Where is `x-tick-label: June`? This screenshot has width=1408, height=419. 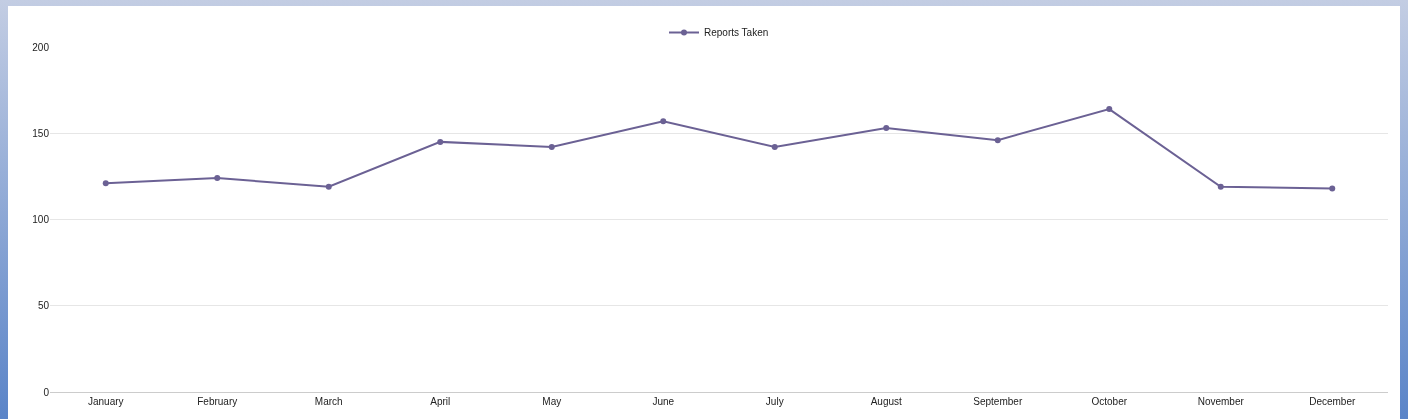 x-tick-label: June is located at coordinates (663, 401).